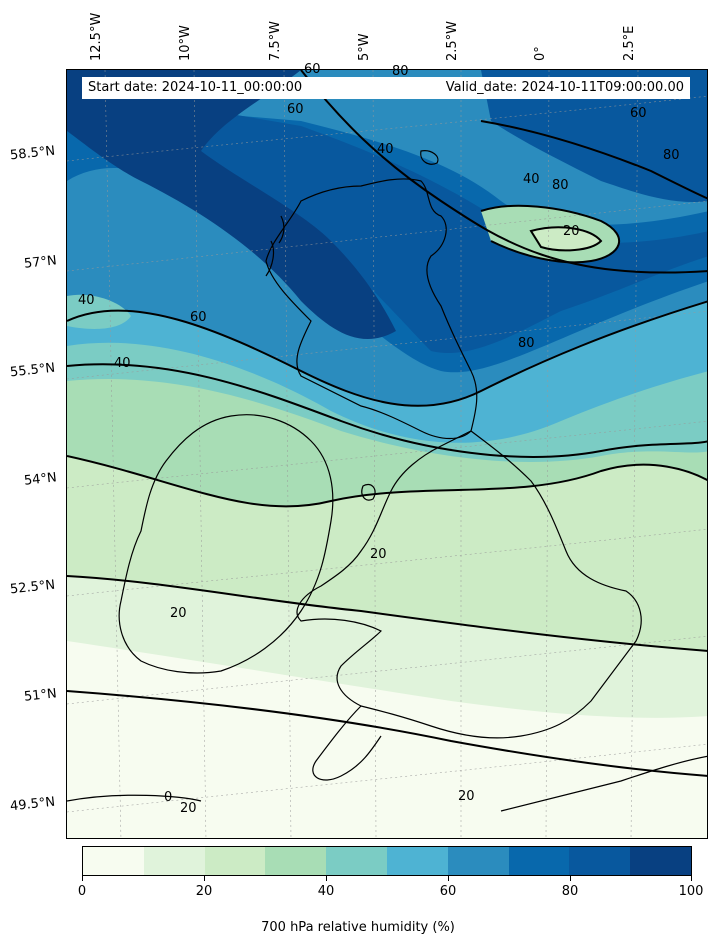  Describe the element at coordinates (594, 136) in the screenshot. I see `rh-band-ne-moist` at that location.